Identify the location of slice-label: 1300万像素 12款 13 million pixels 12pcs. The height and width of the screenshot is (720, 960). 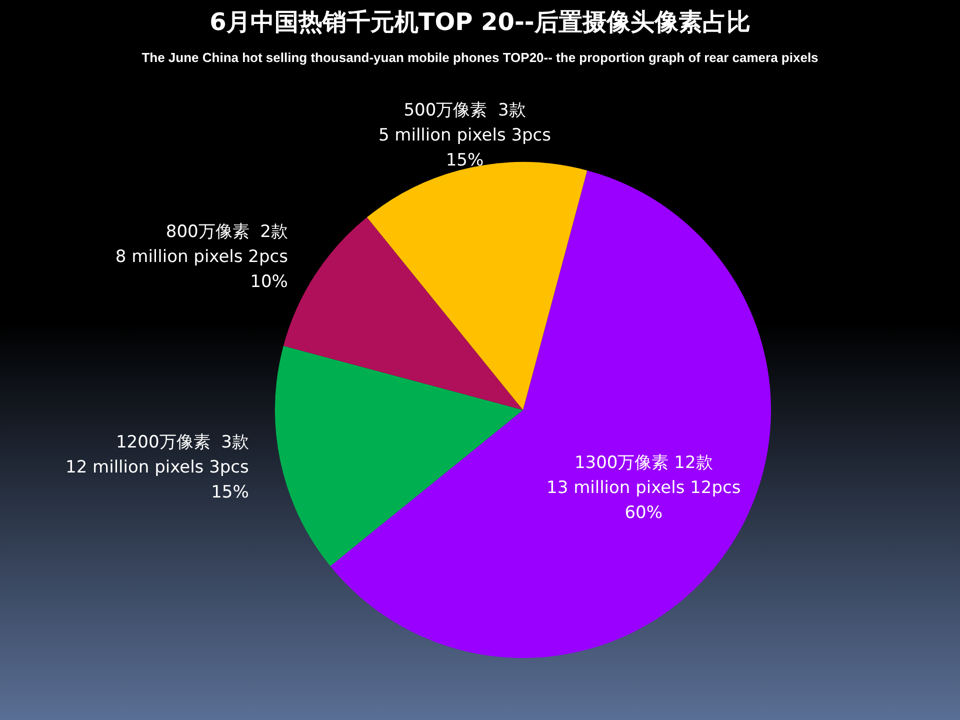
(643, 475).